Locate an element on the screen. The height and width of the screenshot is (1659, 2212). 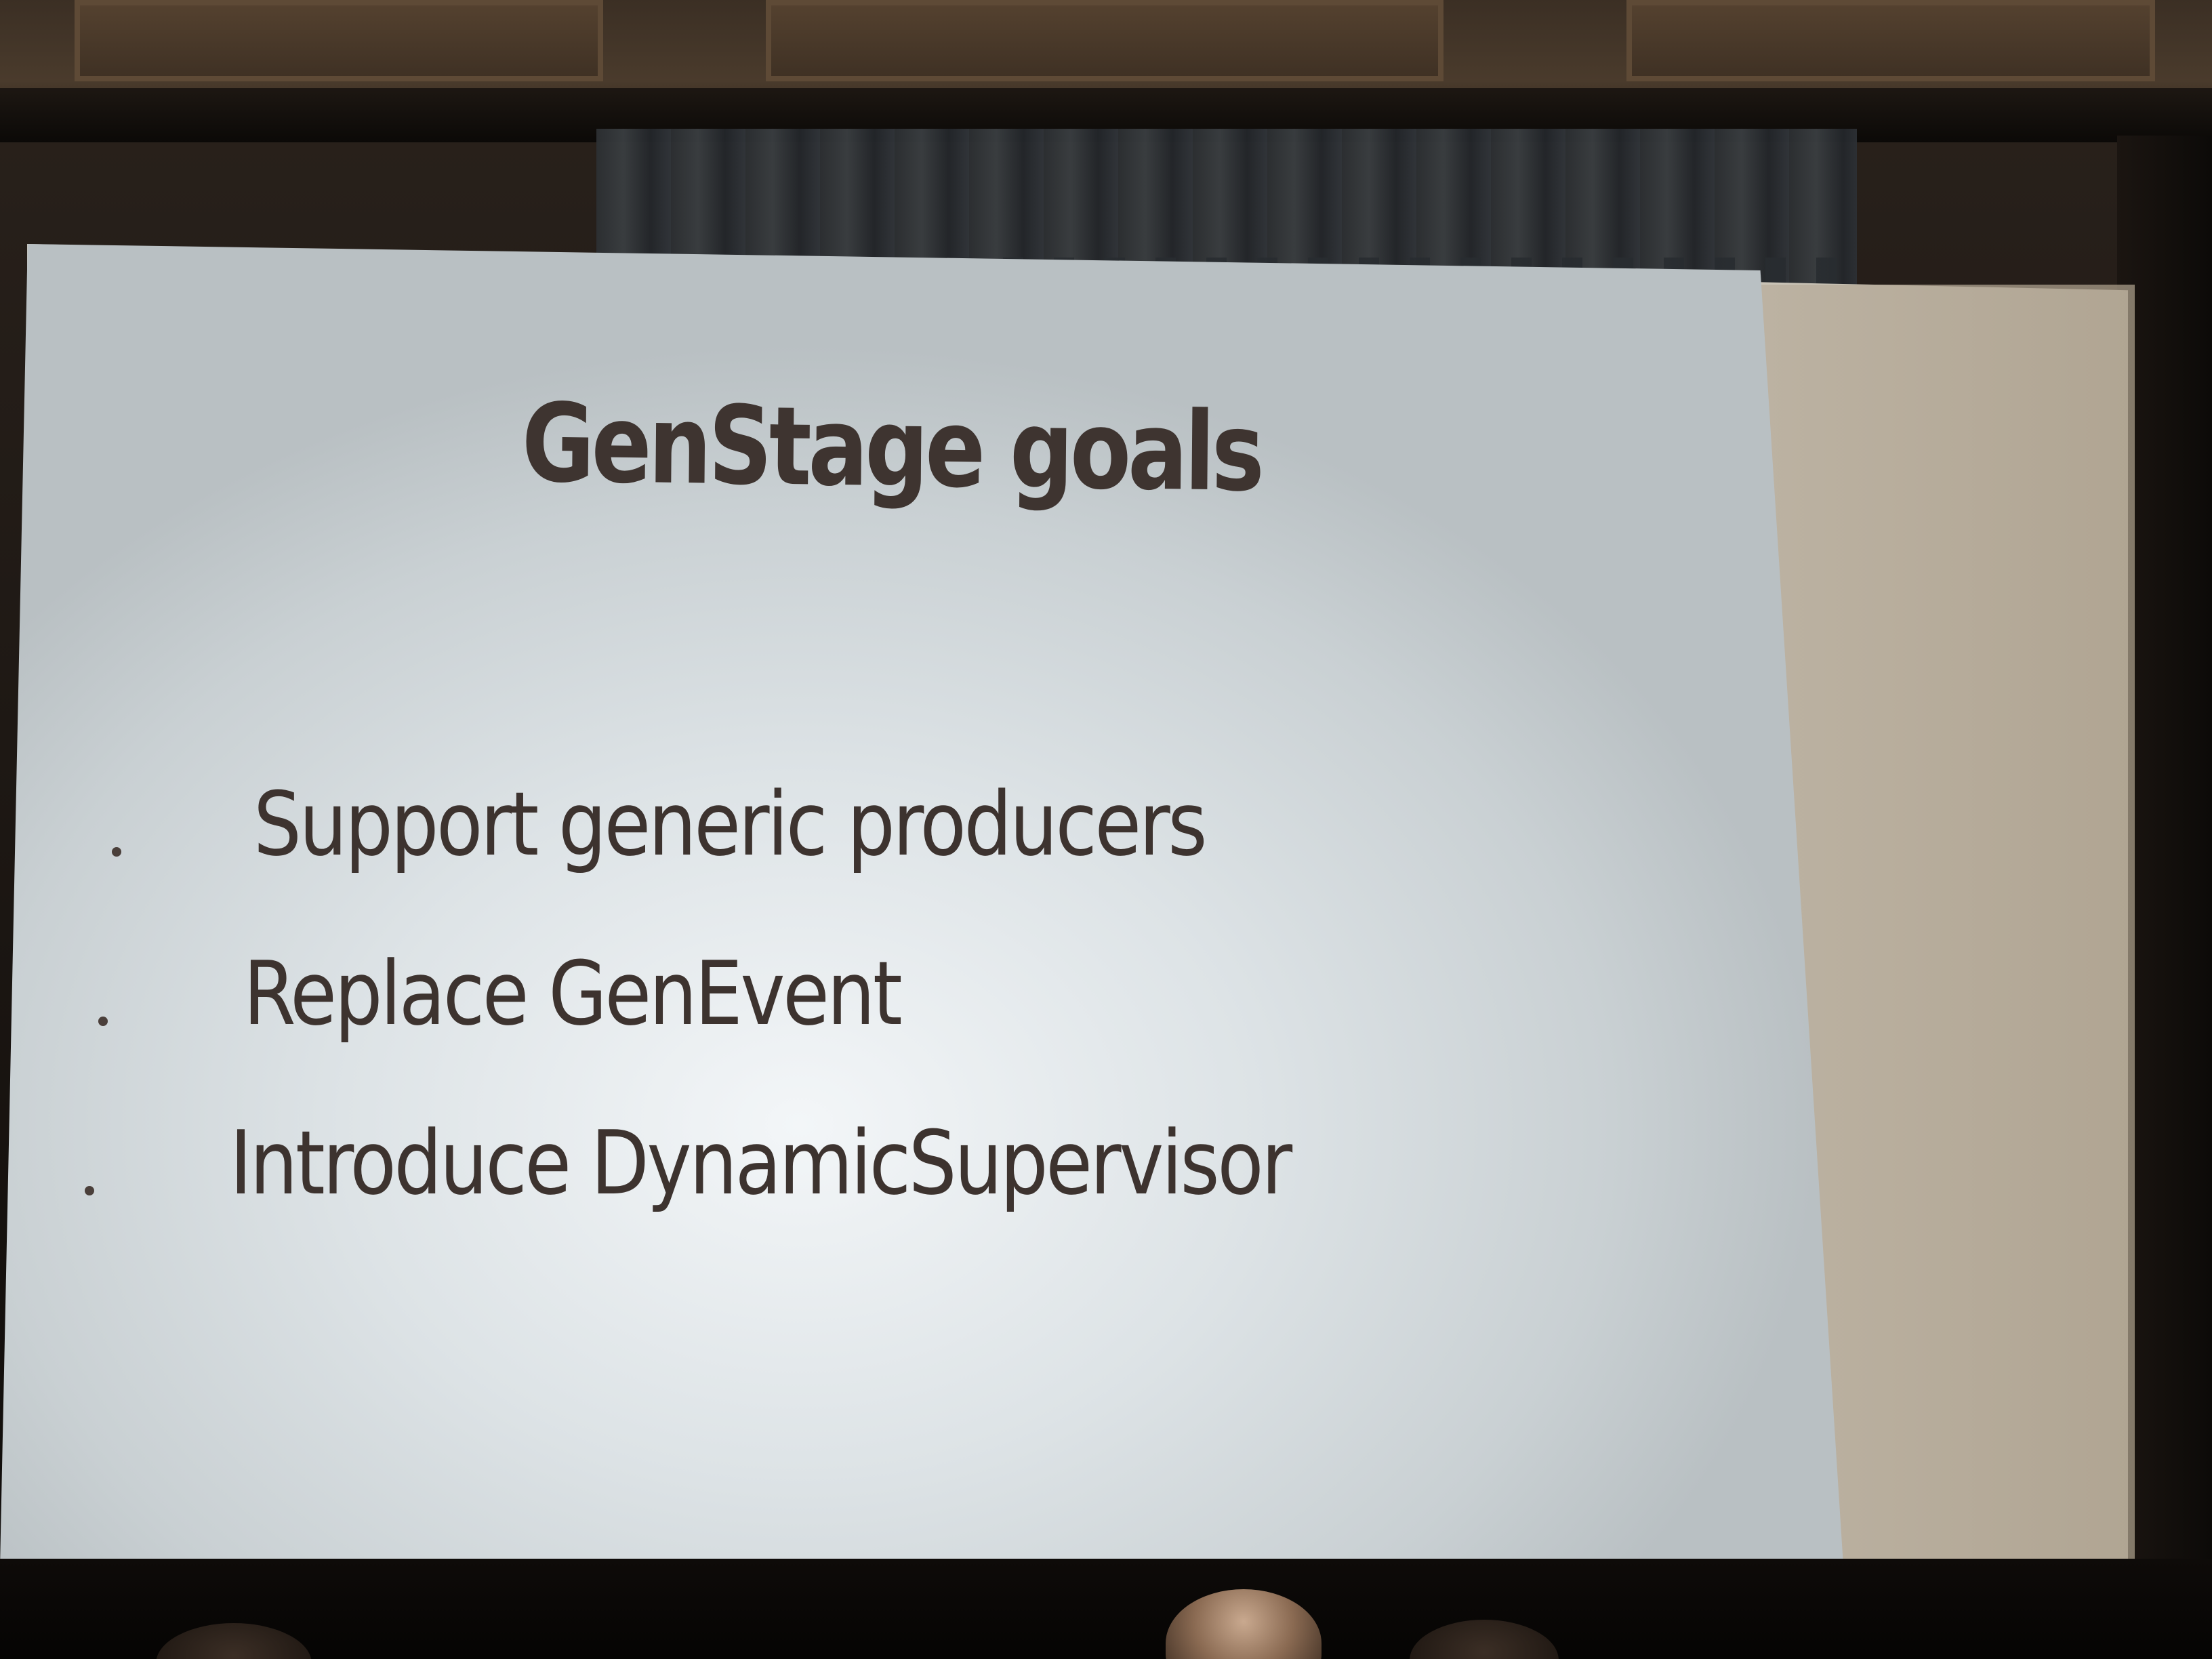
bullet-item: Support generic producers is located at coordinates (736, 824).